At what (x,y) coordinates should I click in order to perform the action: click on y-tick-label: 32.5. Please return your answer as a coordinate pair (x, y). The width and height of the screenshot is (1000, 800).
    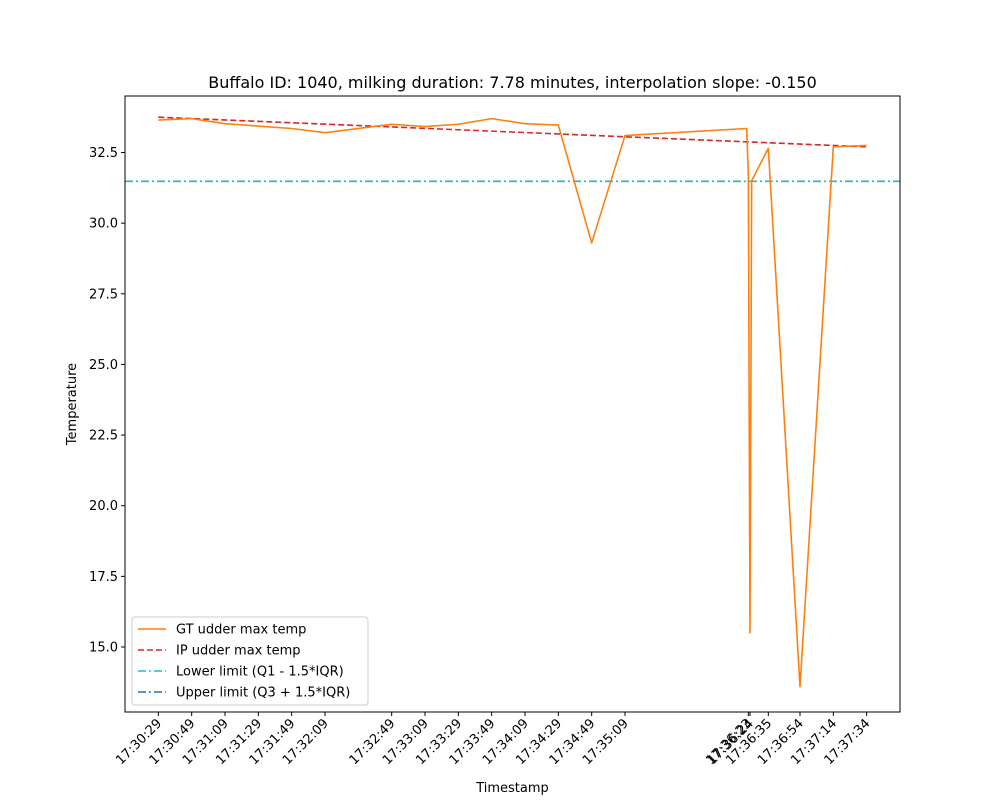
    Looking at the image, I should click on (103, 153).